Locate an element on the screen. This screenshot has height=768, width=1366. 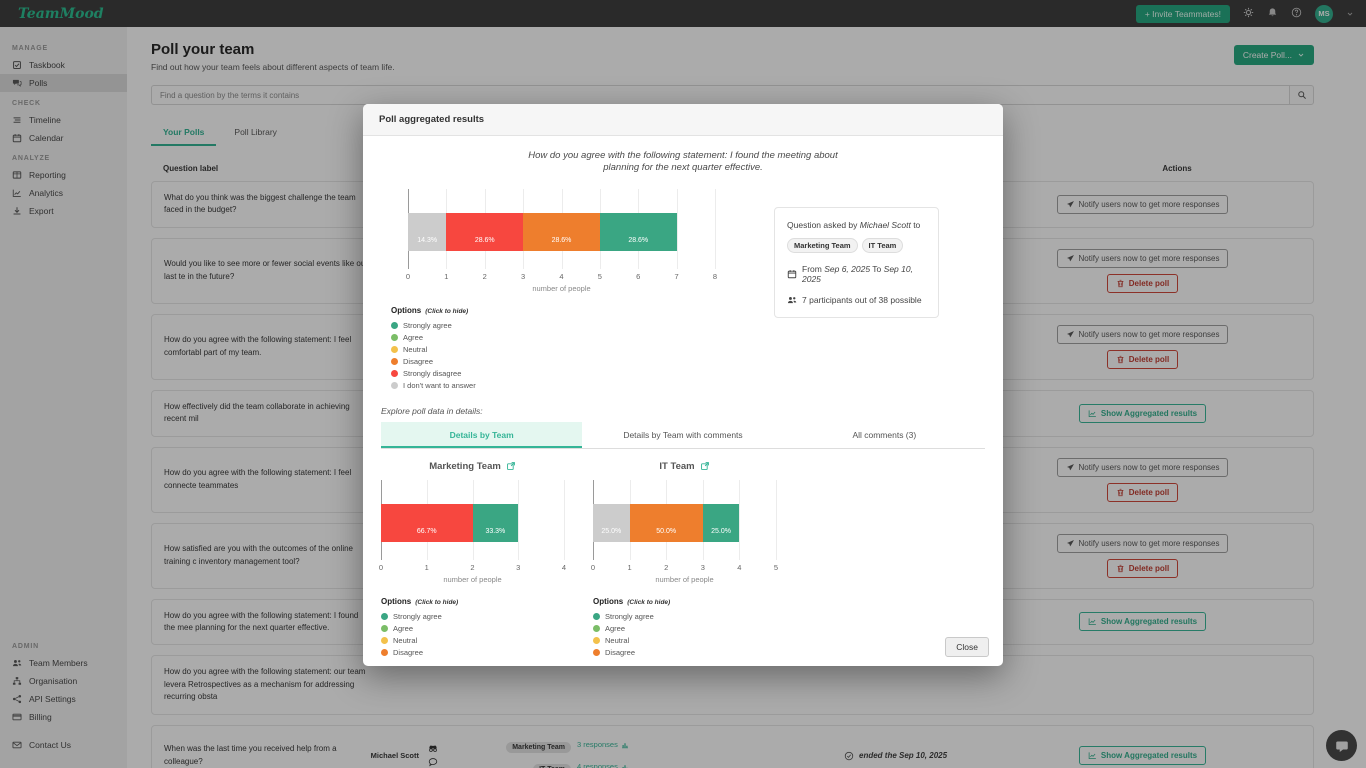
asked-by-line: Question asked by Michael Scott to is located at coordinates (854, 224).